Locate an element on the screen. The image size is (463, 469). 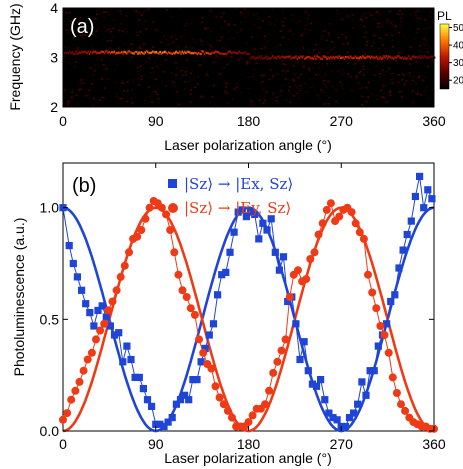
colorbar-tick-label: 50 is located at coordinates (458, 28).